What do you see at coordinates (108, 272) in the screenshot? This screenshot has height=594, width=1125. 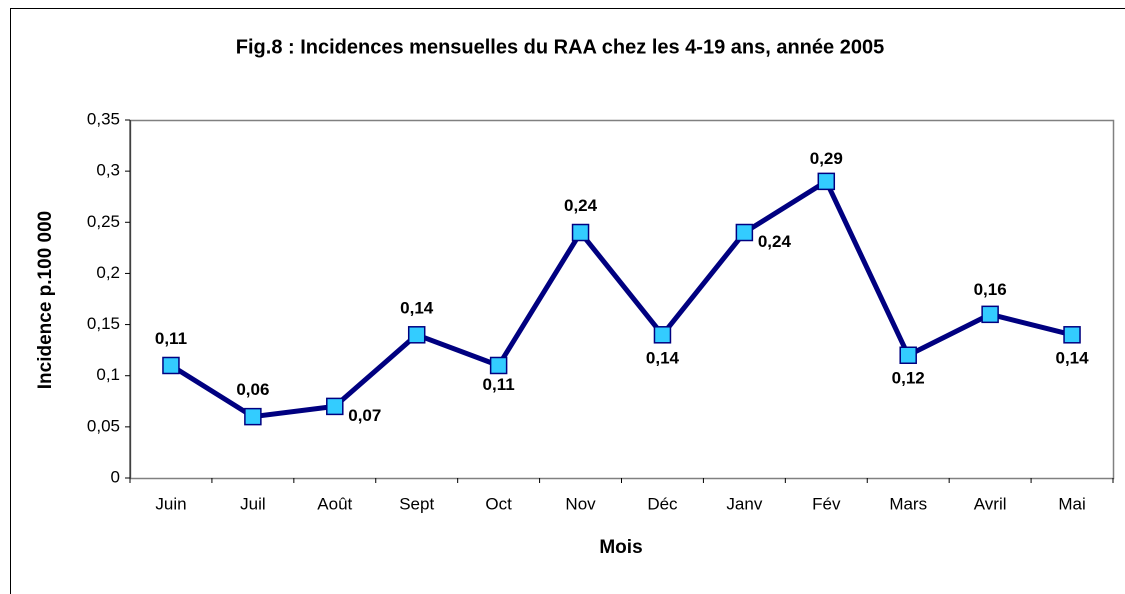 I see `y-tick-label: 0,2` at bounding box center [108, 272].